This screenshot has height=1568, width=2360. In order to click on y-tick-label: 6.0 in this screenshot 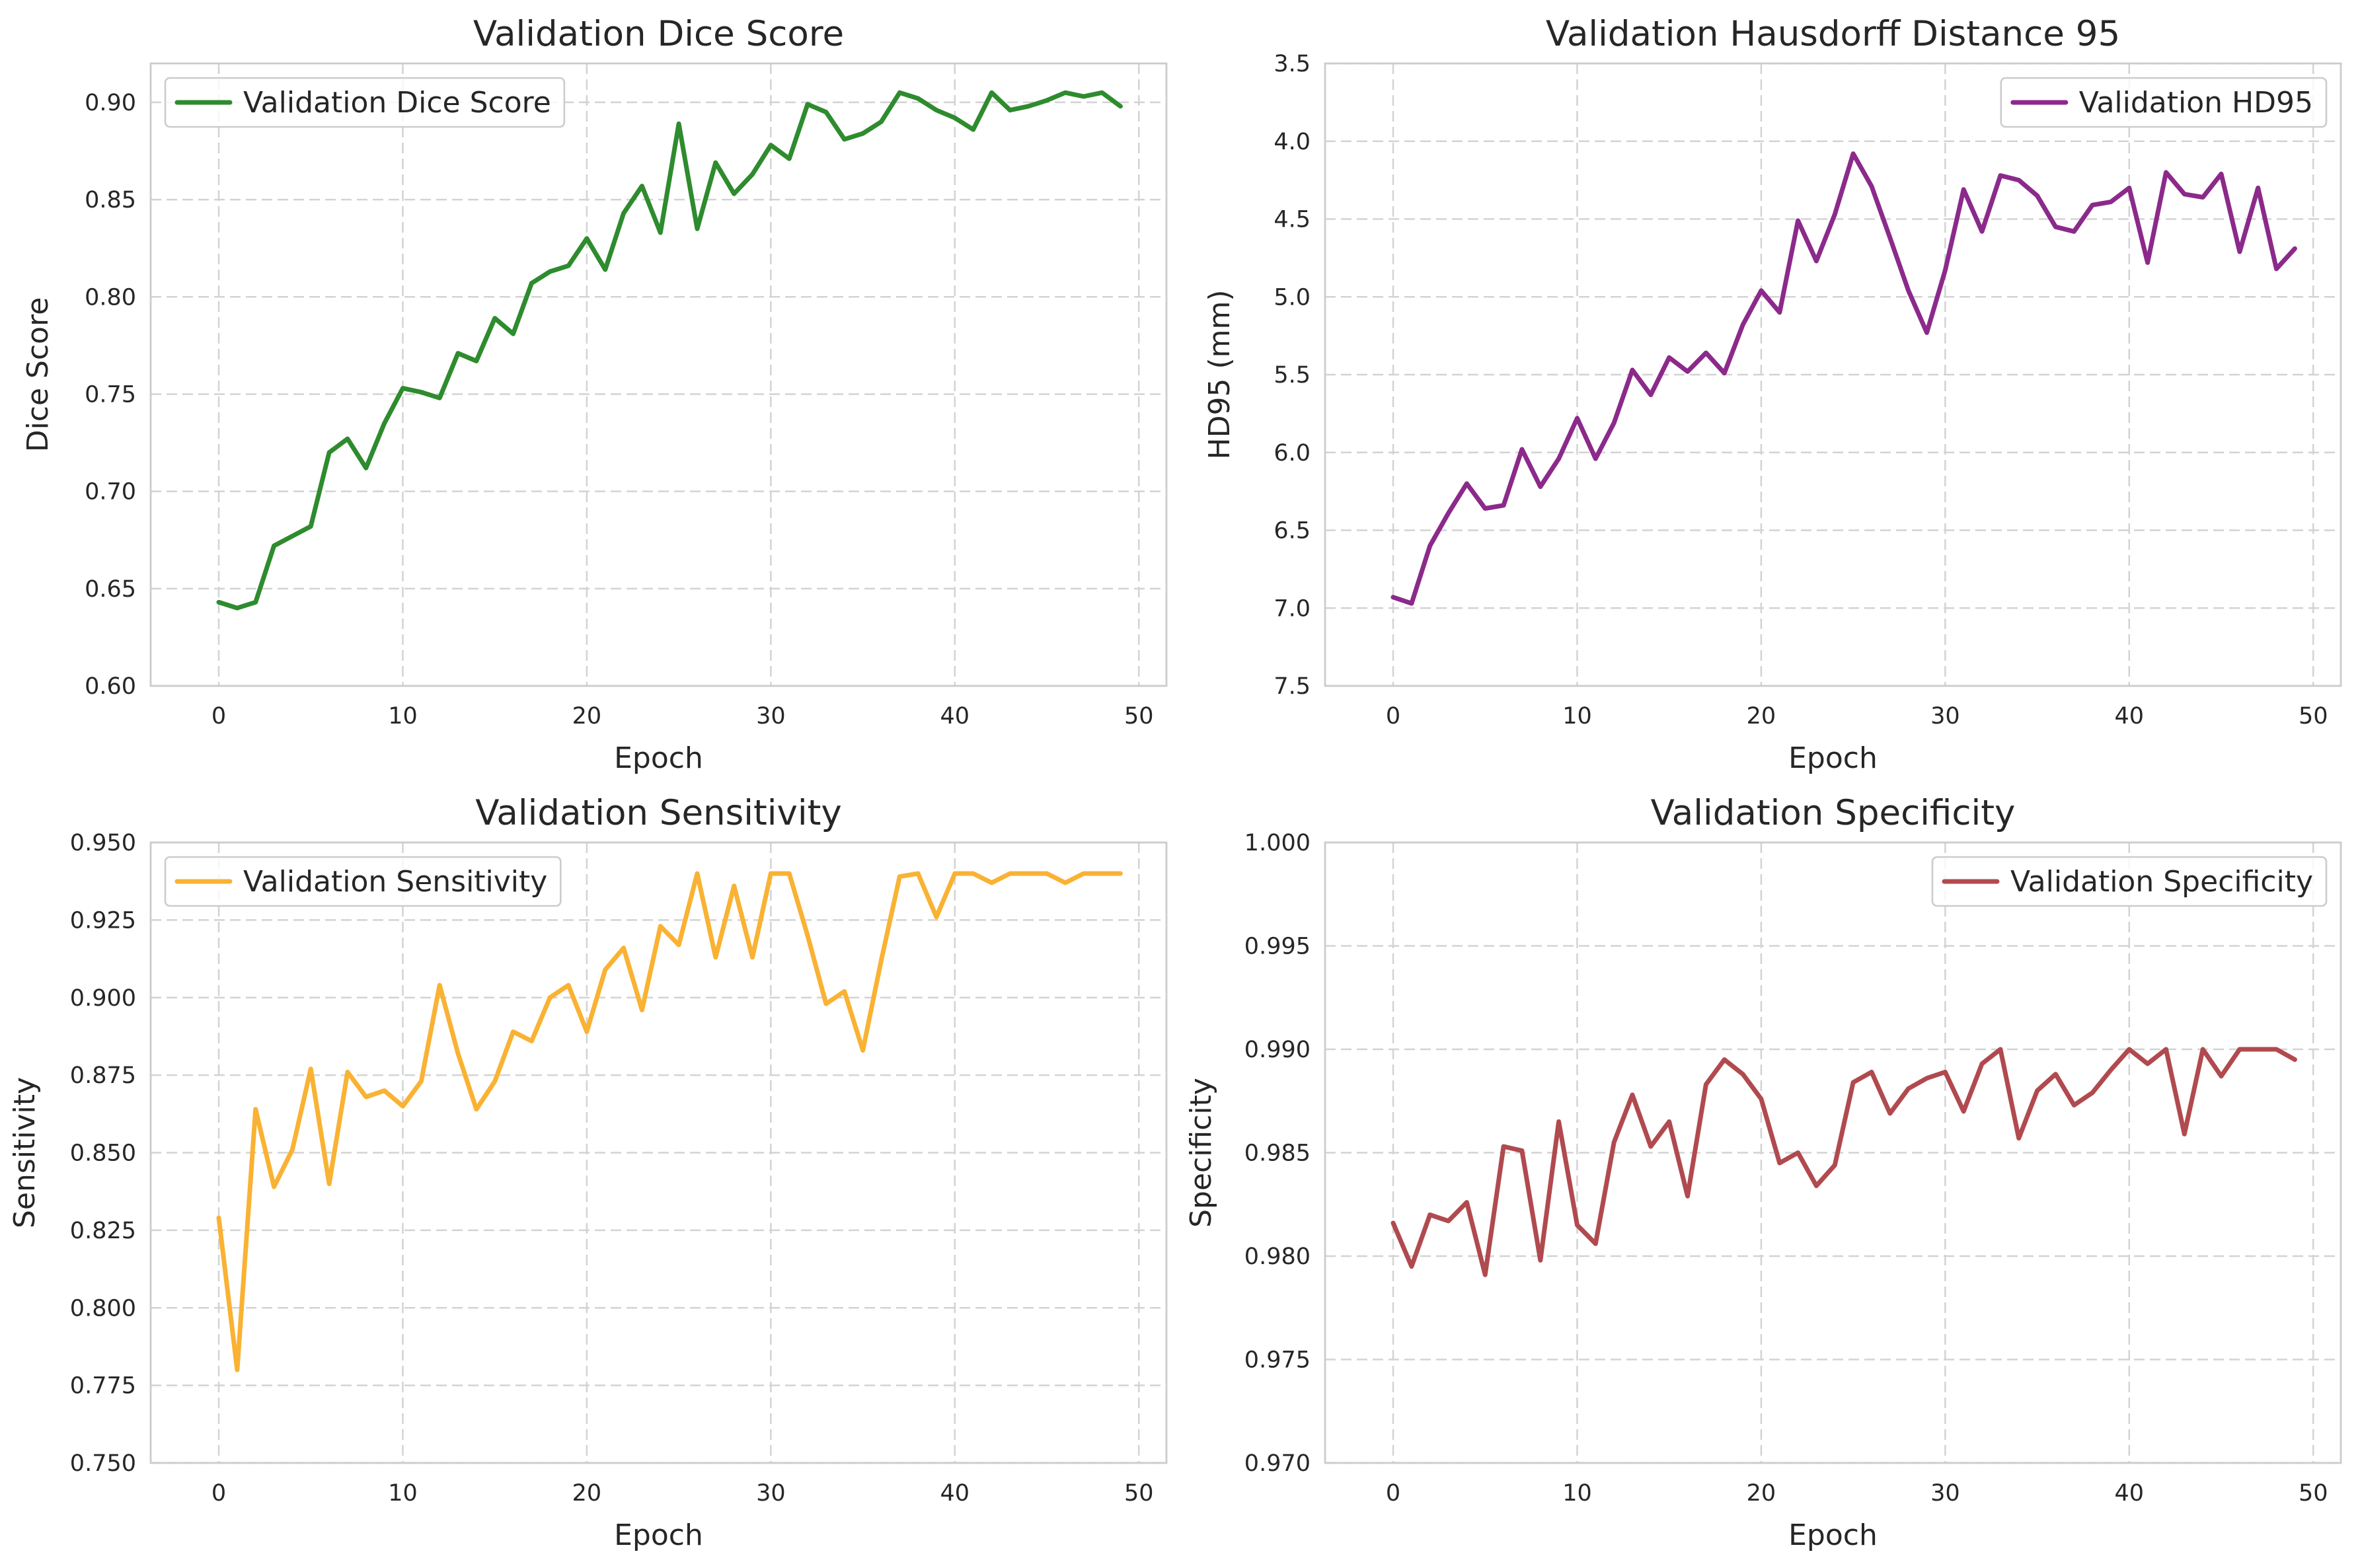, I will do `click(1292, 454)`.